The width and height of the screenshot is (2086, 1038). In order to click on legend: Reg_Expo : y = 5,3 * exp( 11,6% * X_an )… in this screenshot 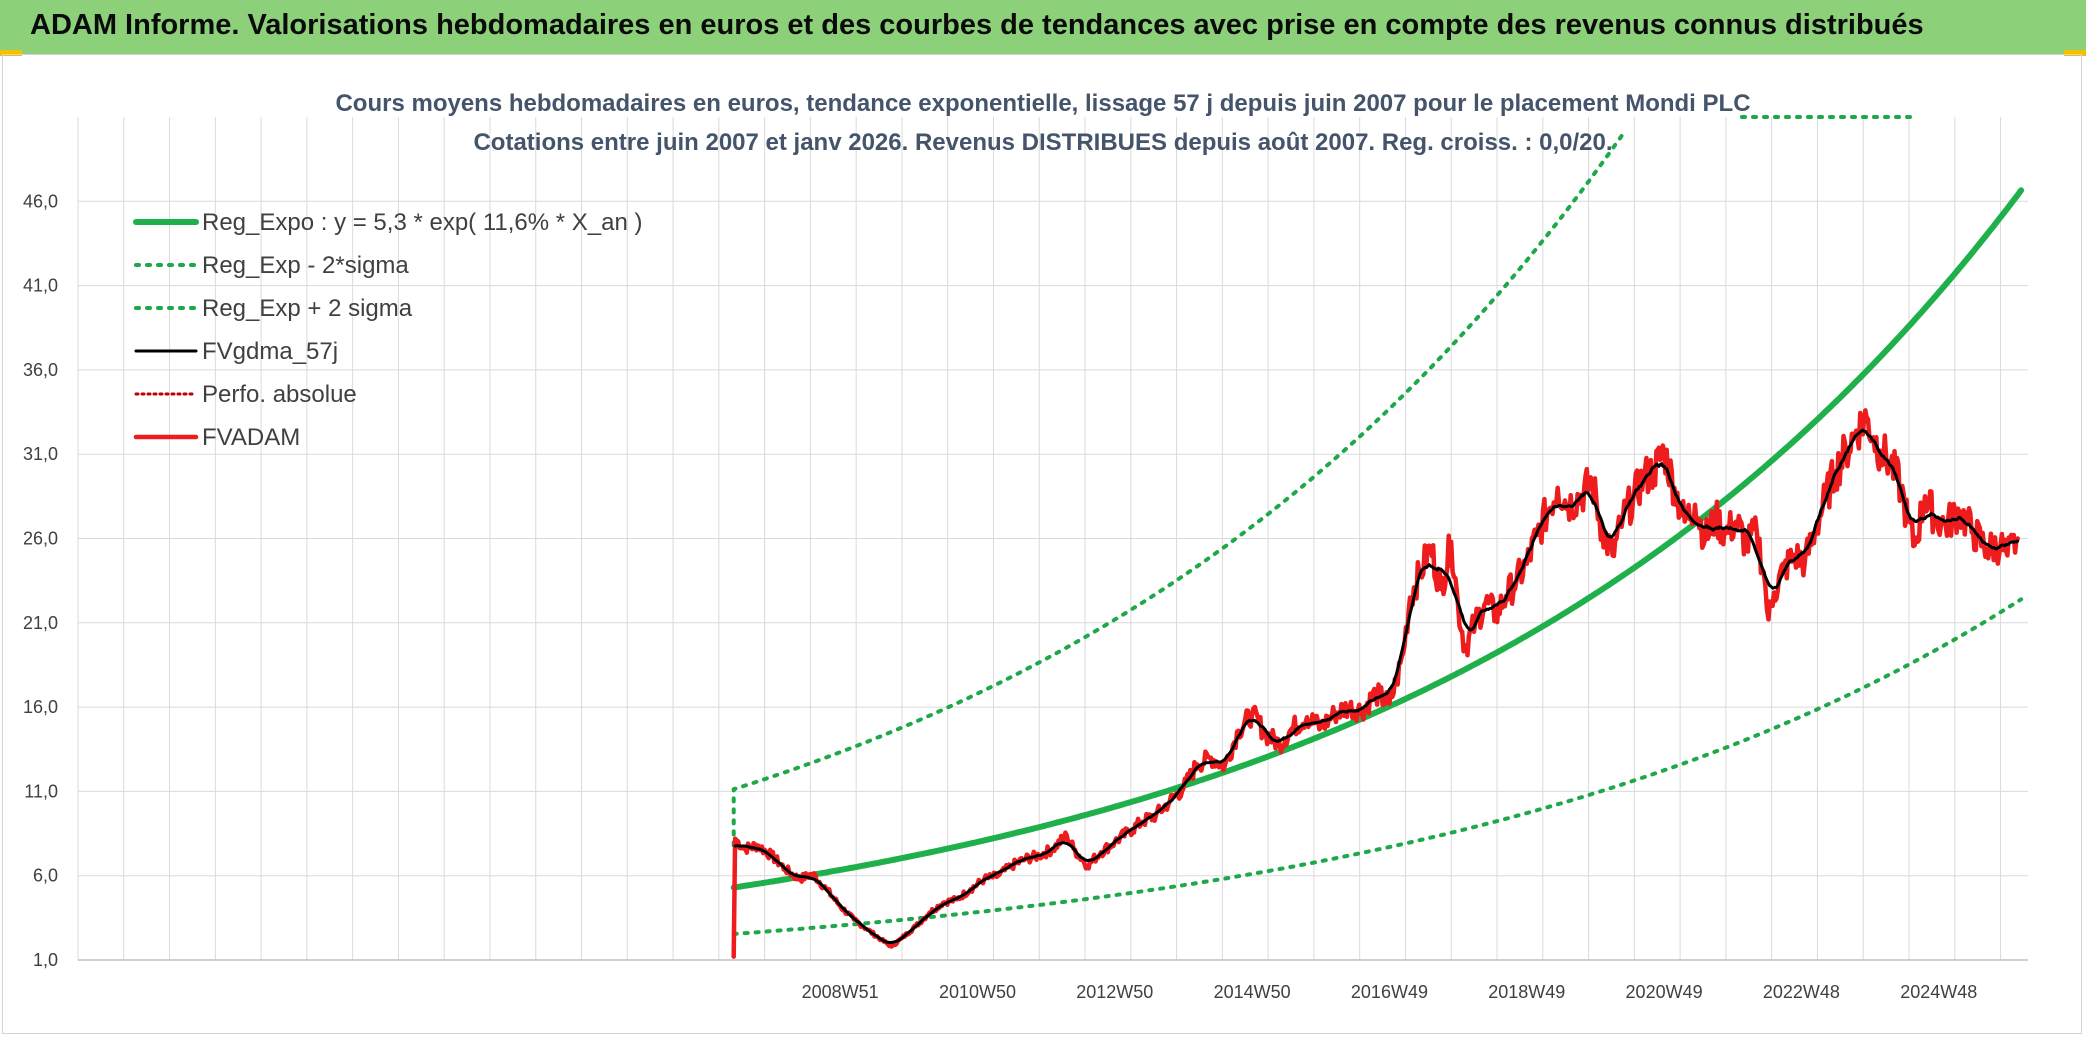, I will do `click(387, 330)`.